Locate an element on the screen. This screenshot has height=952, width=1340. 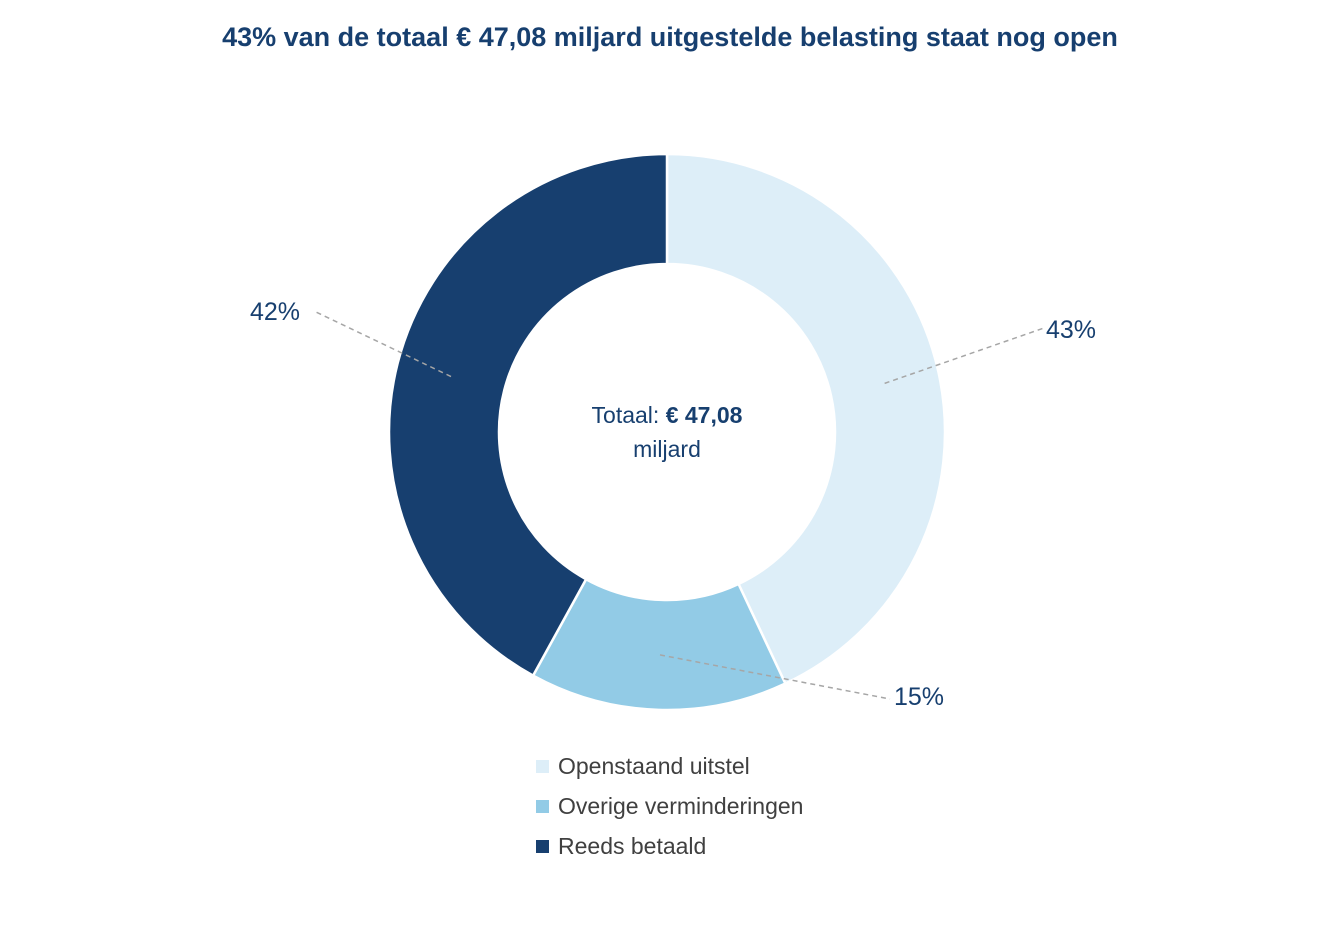
legend-label-openstaand: Openstaand uitstel is located at coordinates (654, 765).